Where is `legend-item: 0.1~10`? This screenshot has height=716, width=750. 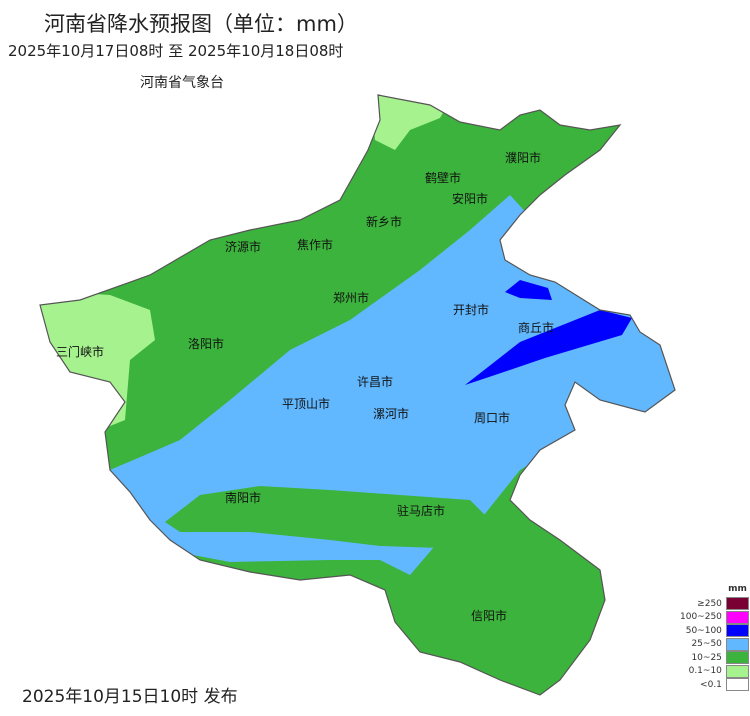 legend-item: 0.1~10 is located at coordinates (714, 671).